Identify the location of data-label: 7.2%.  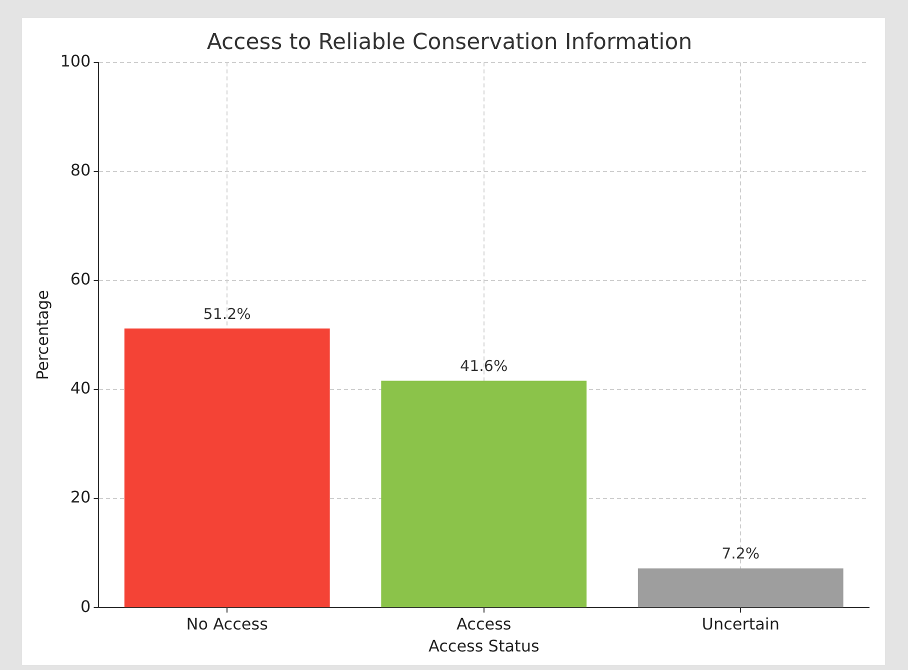
(741, 553).